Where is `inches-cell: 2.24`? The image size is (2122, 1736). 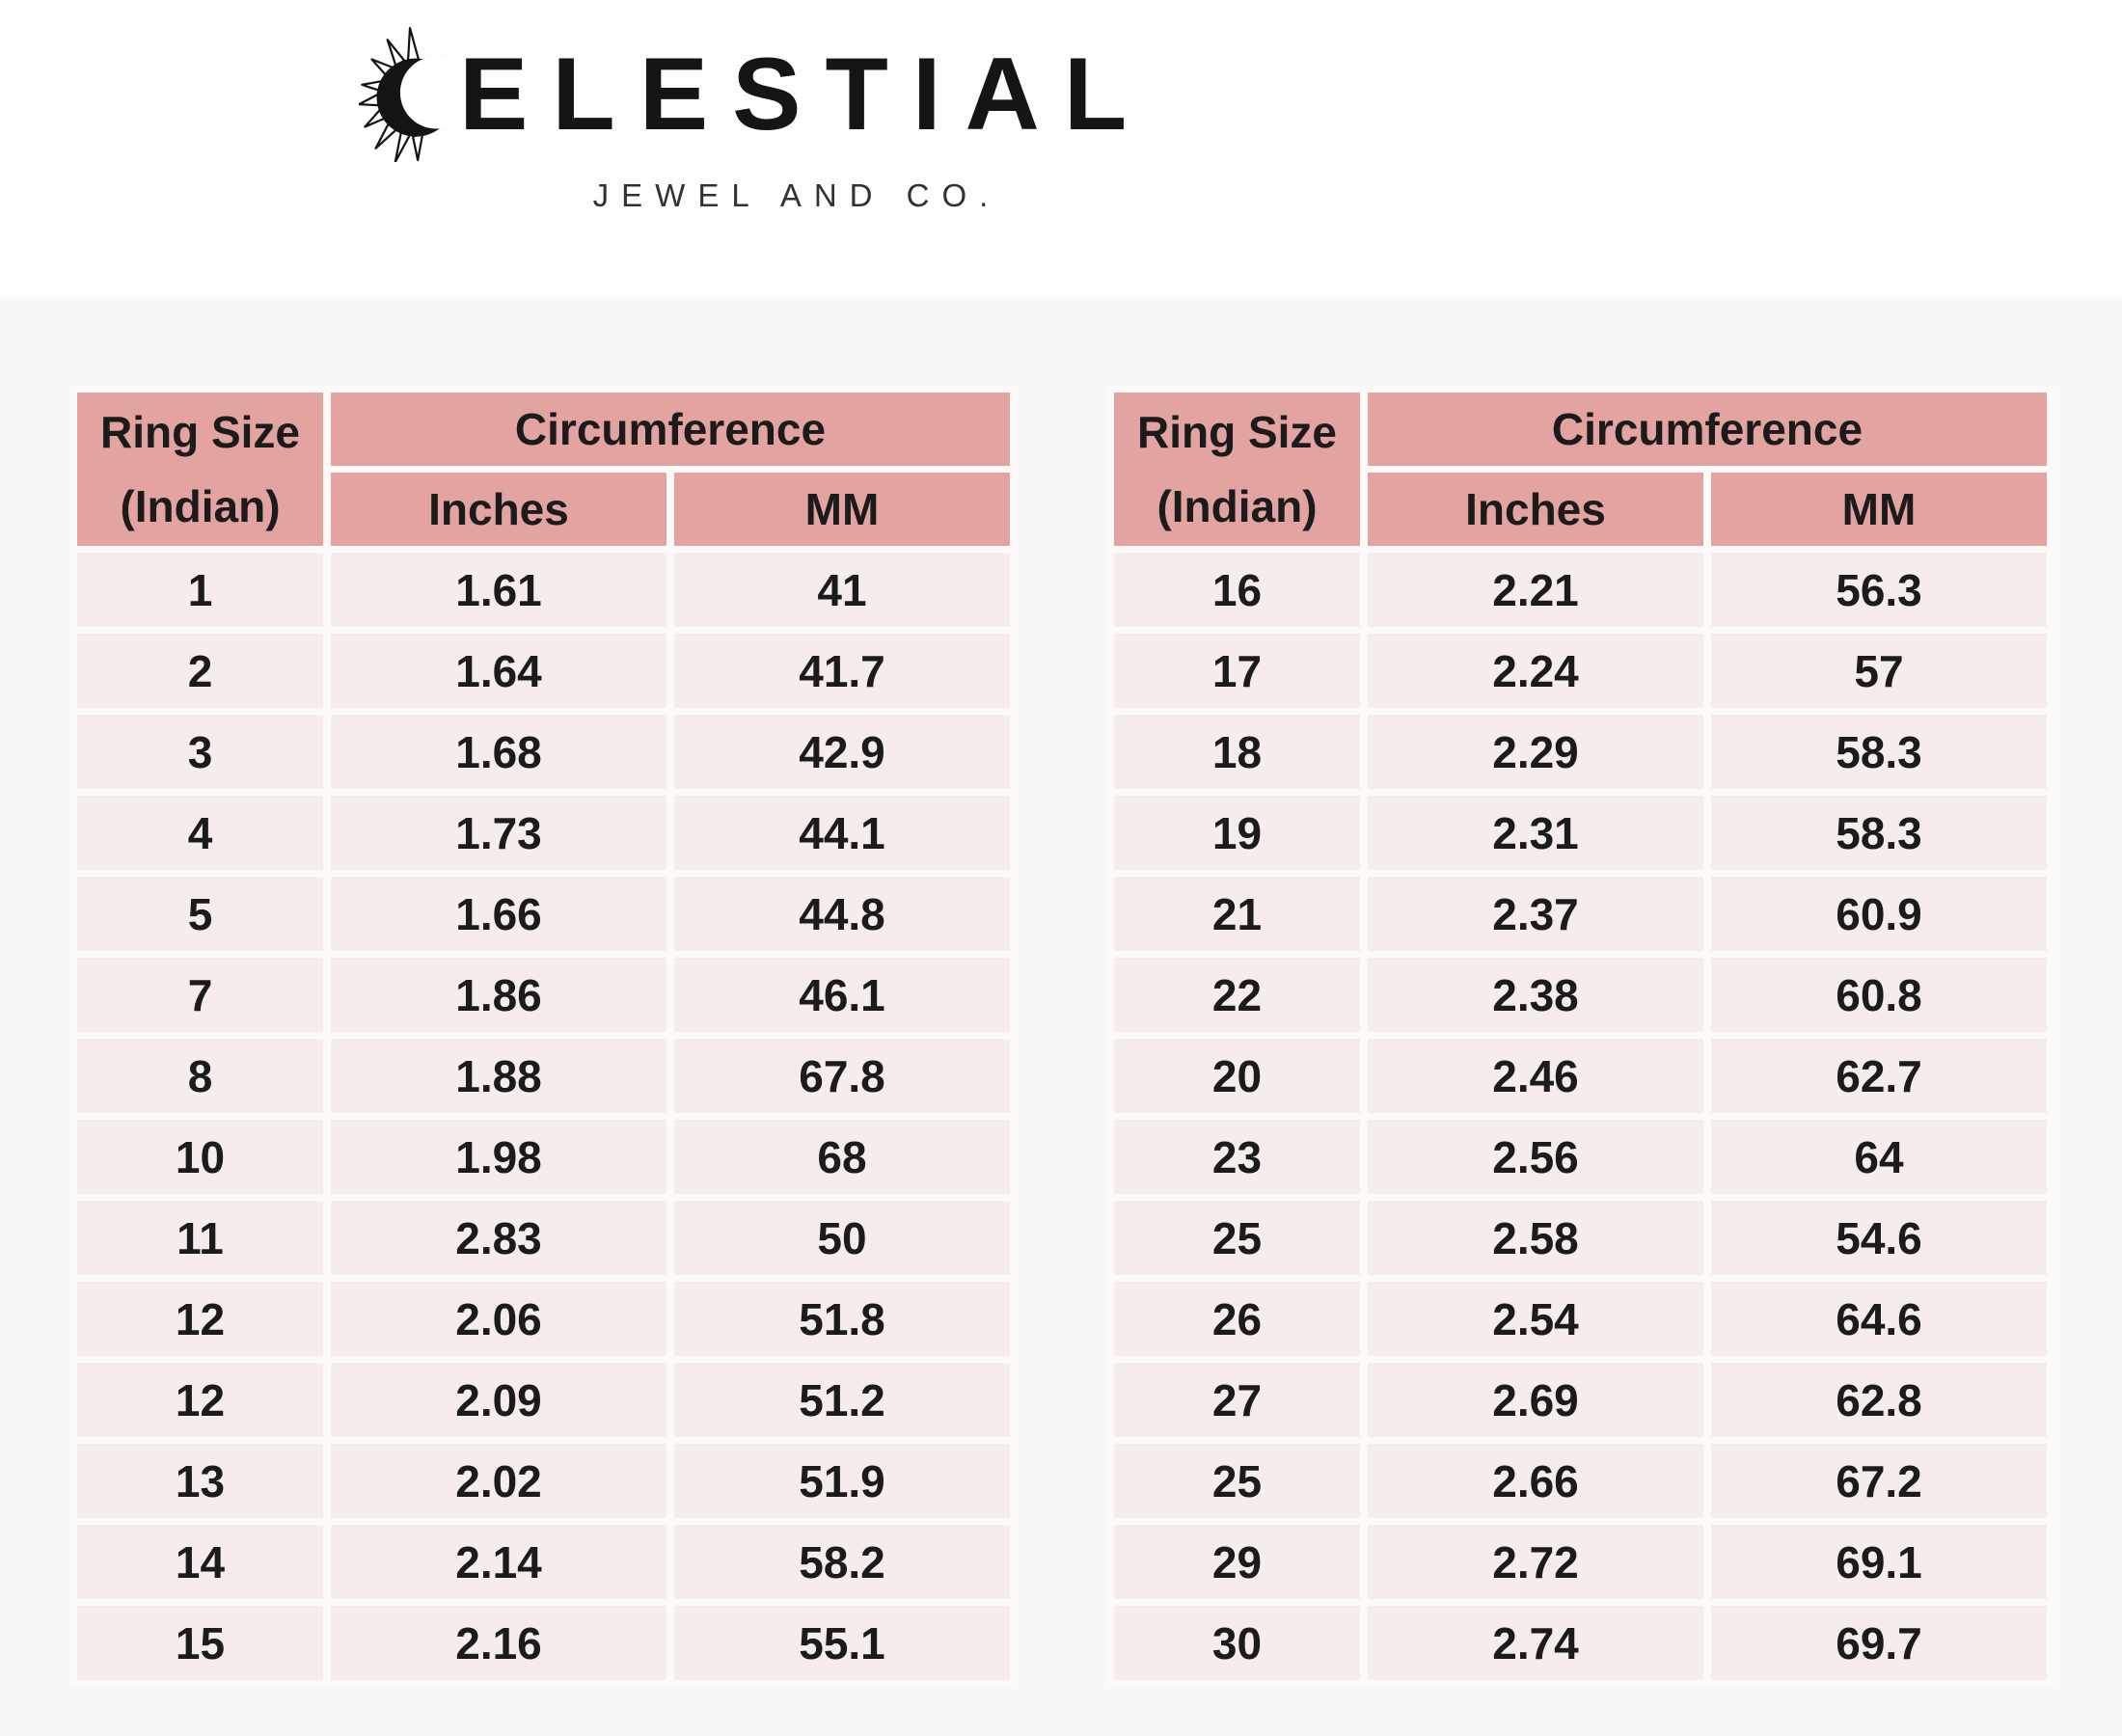
inches-cell: 2.24 is located at coordinates (1536, 671).